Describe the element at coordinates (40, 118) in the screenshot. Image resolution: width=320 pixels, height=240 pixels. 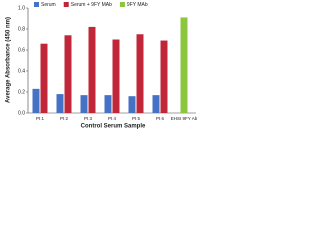
I see `x-tick-label: Pt 1` at that location.